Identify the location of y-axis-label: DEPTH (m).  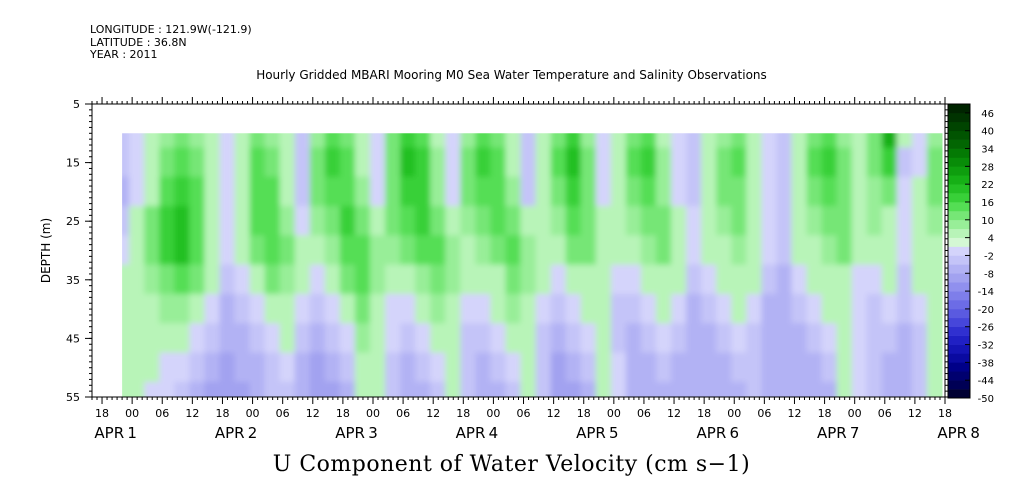
(46, 250).